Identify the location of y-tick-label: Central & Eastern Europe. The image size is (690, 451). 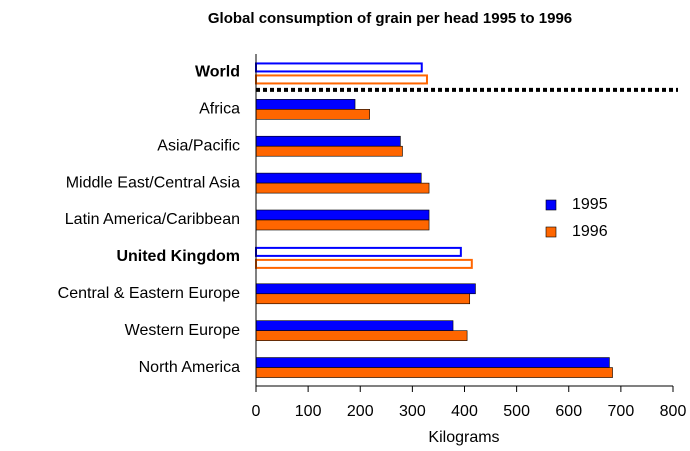
(149, 293).